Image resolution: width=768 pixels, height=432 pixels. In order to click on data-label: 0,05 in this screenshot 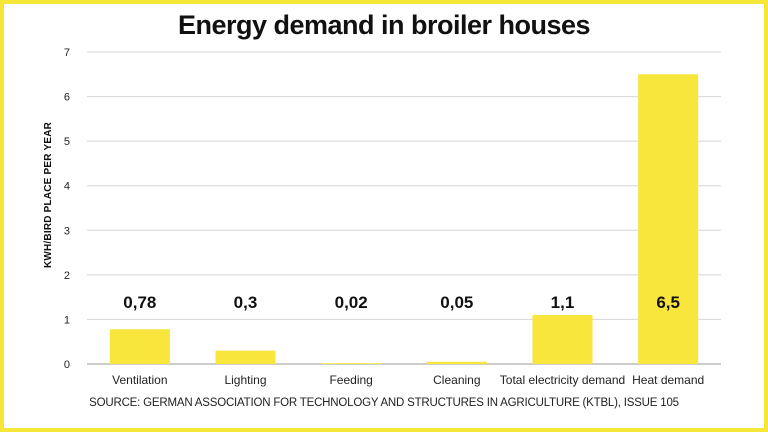, I will do `click(456, 302)`.